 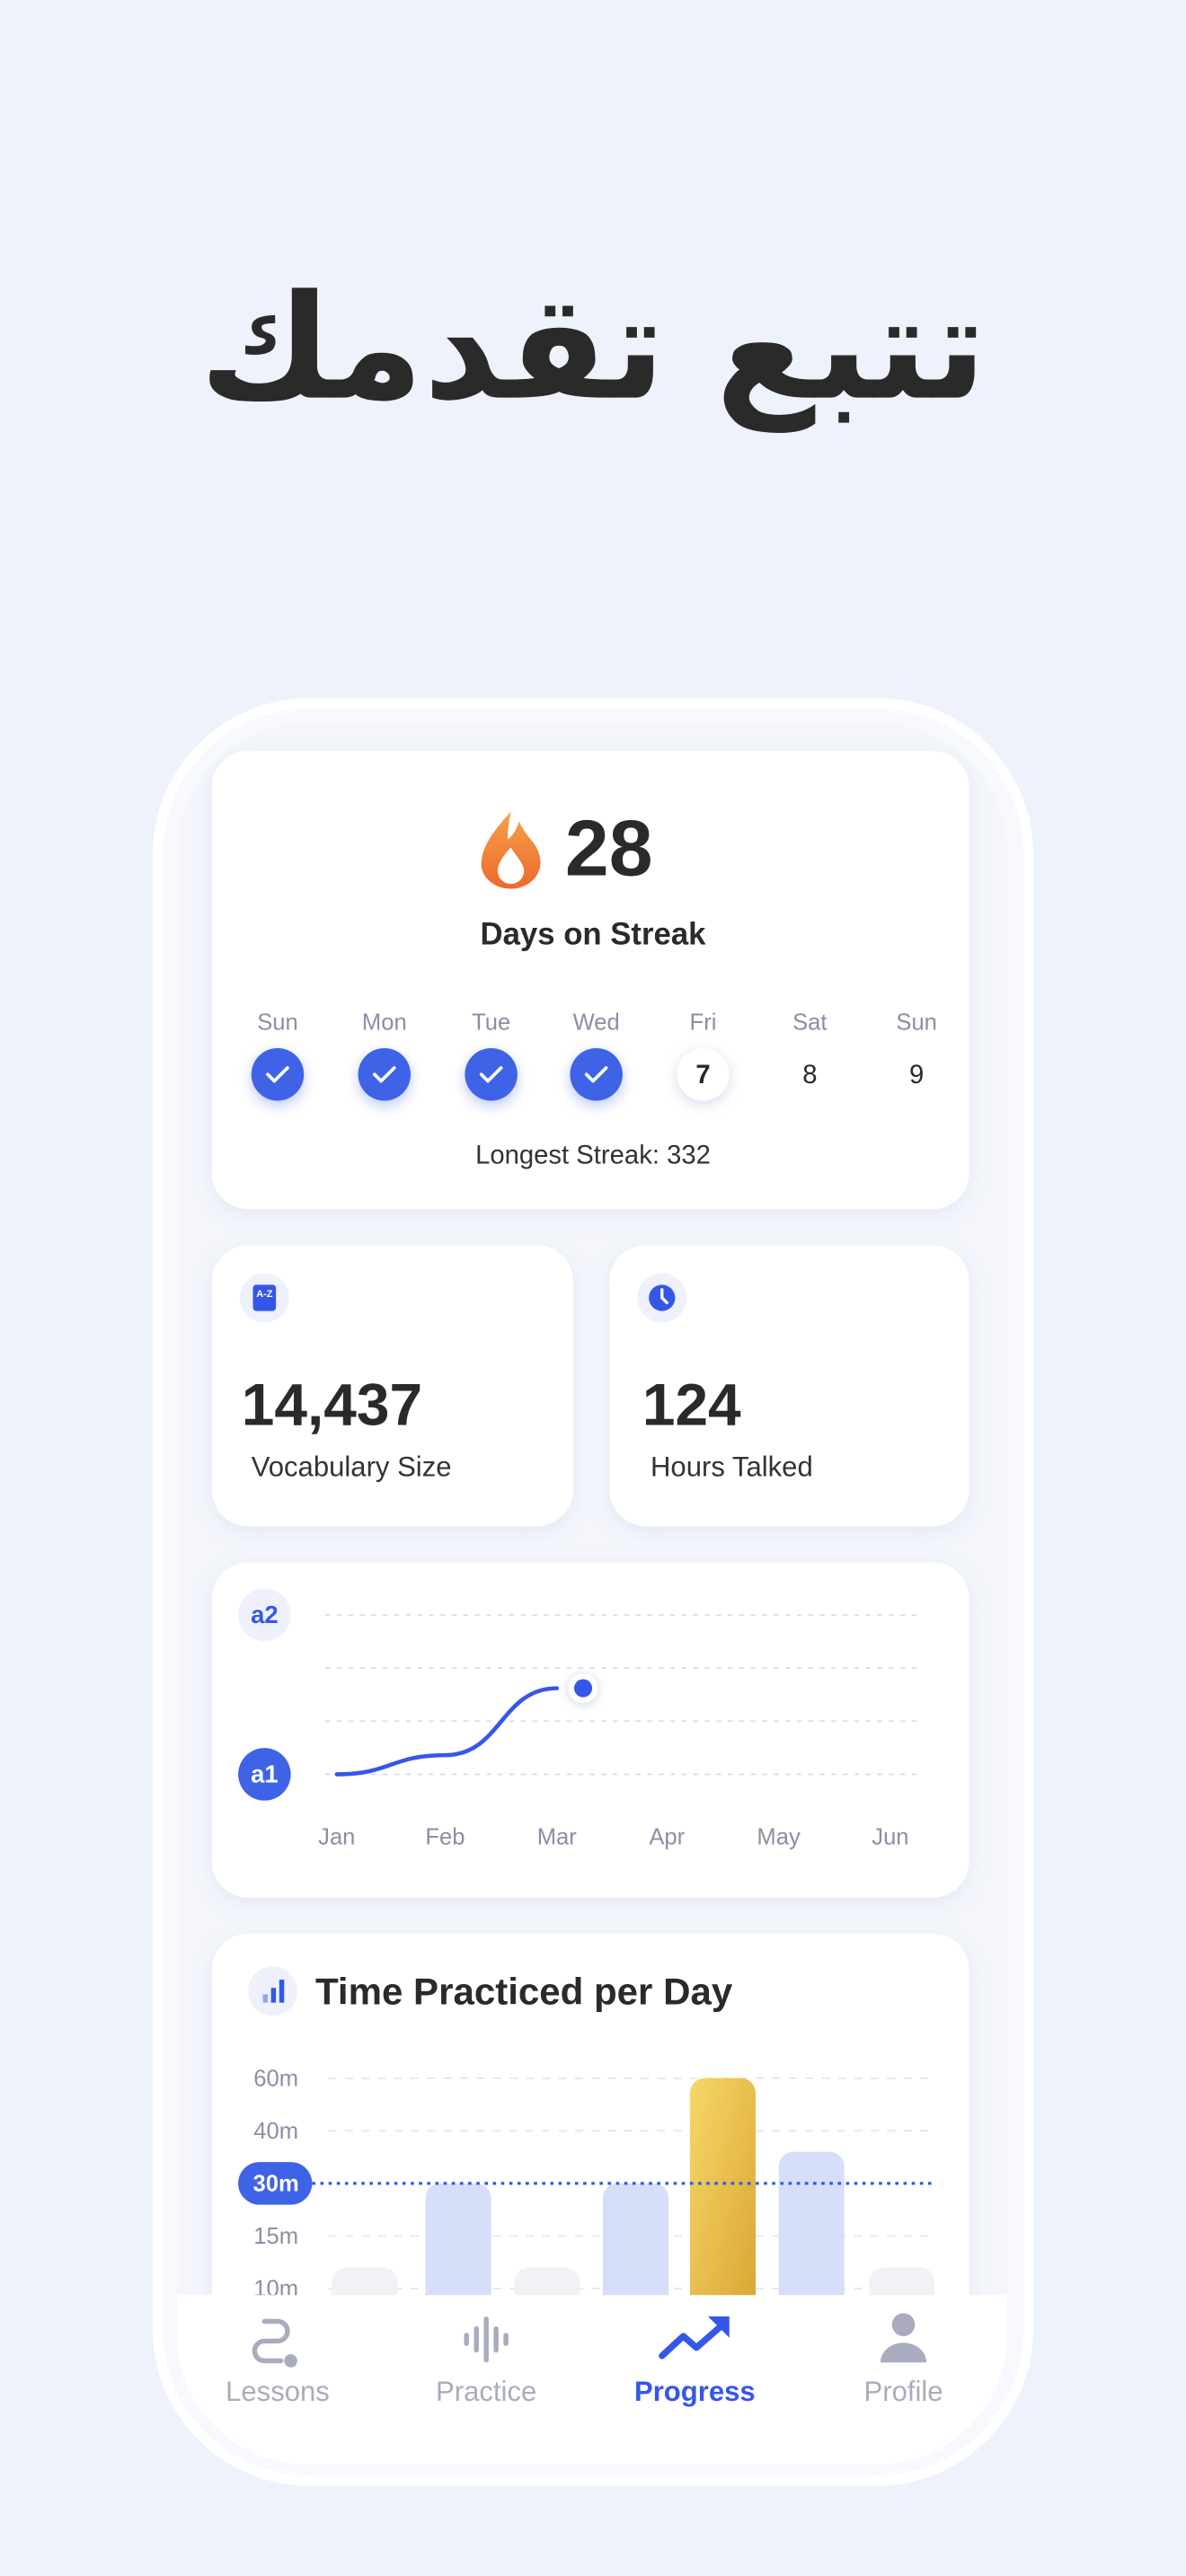 What do you see at coordinates (594, 935) in the screenshot?
I see `streak-label: Days on Streak` at bounding box center [594, 935].